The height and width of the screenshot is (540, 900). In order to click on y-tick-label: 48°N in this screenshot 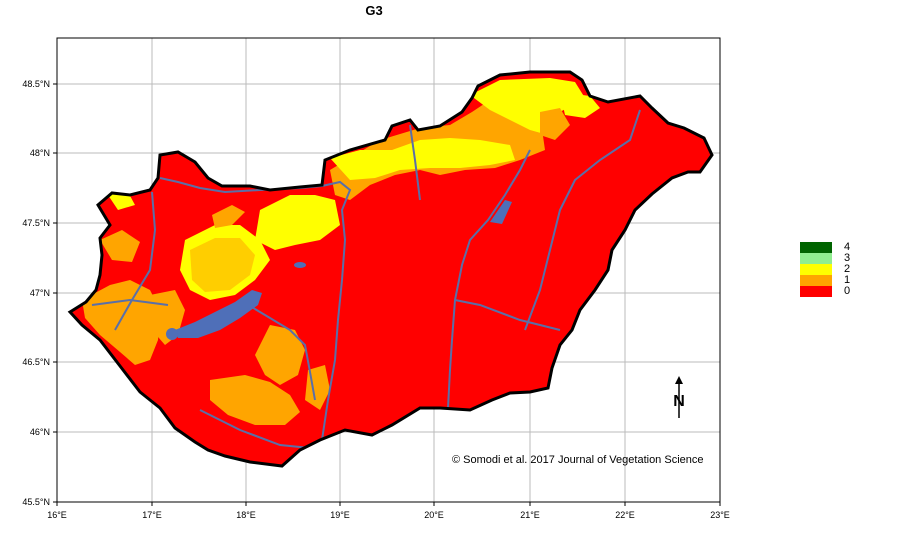, I will do `click(40, 153)`.